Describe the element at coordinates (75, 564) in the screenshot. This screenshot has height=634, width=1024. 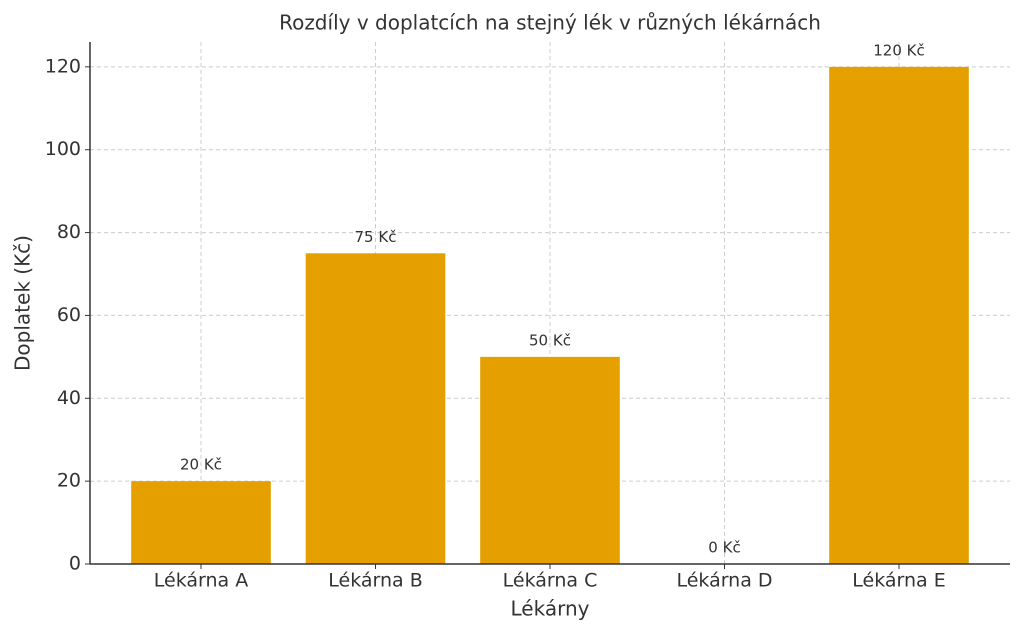
I see `y-tick-label: 0` at that location.